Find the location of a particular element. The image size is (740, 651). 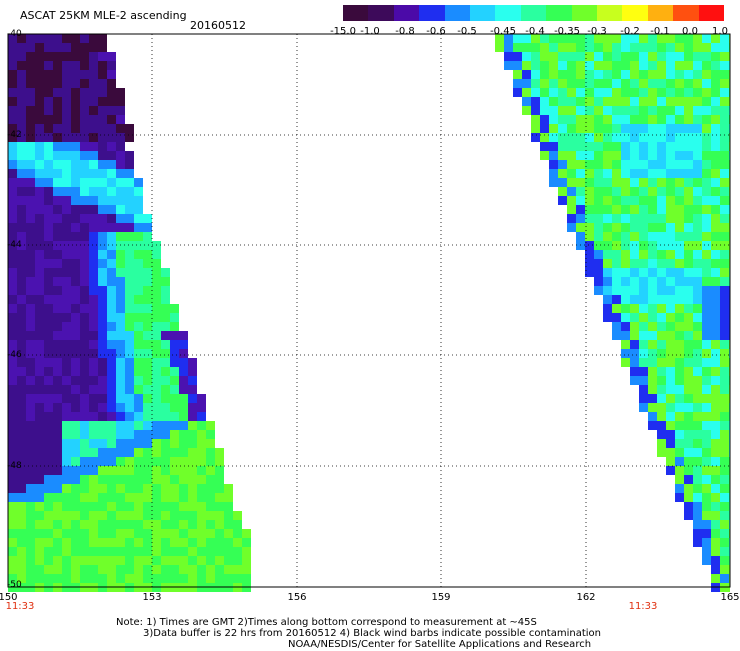

color-scale-label: -0.35 is located at coordinates (567, 31).